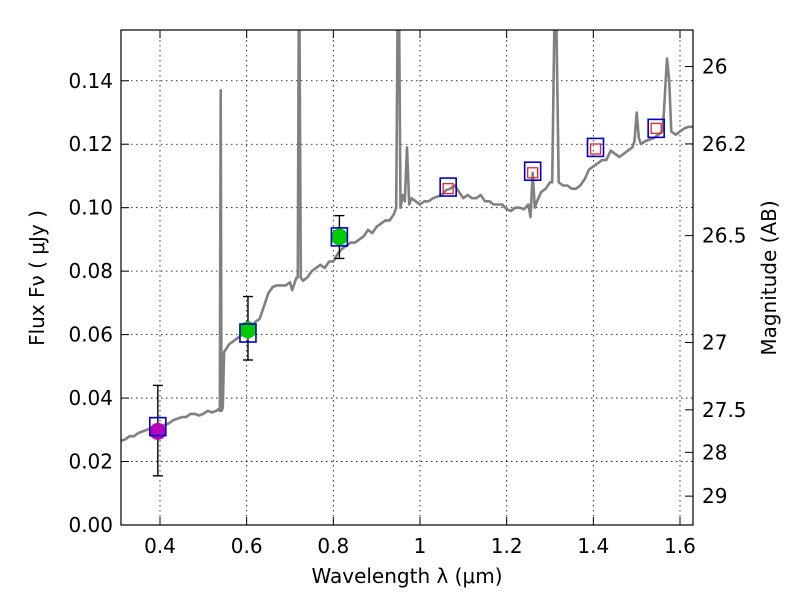  Describe the element at coordinates (724, 410) in the screenshot. I see `magnitude-tick-label: 27.5` at that location.